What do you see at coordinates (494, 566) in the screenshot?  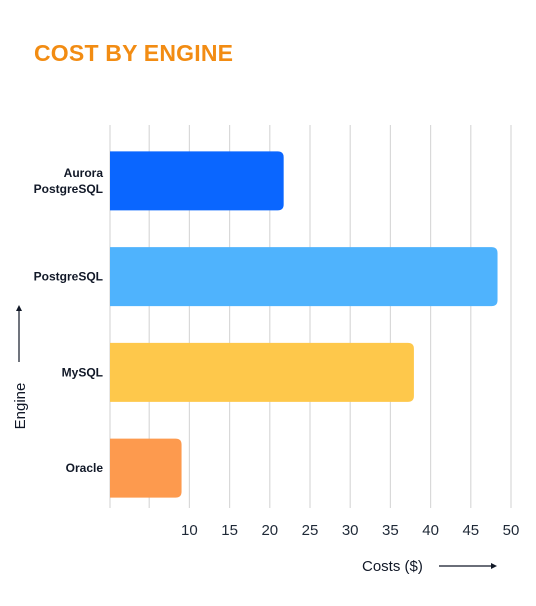 I see `x-axis-arrowhead-icon` at bounding box center [494, 566].